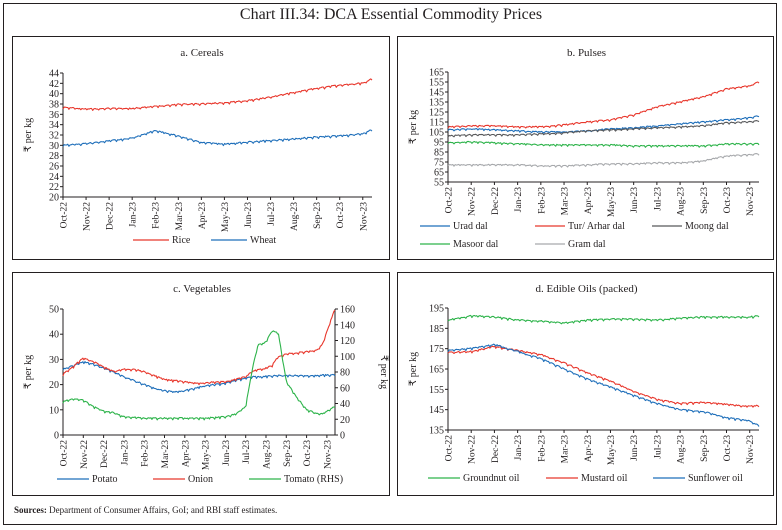 The height and width of the screenshot is (530, 782). Describe the element at coordinates (459, 244) in the screenshot. I see `legend-item: Masoor dal` at that location.